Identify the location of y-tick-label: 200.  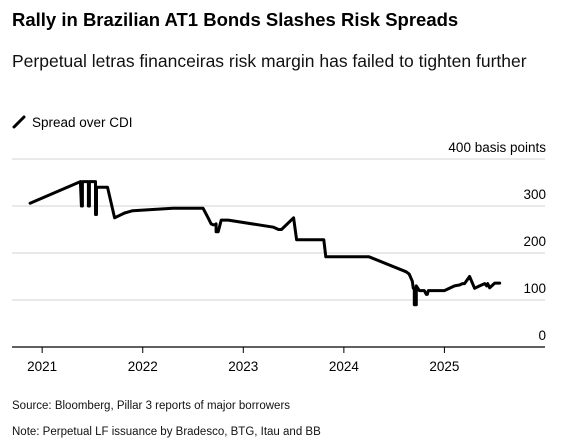
(534, 241).